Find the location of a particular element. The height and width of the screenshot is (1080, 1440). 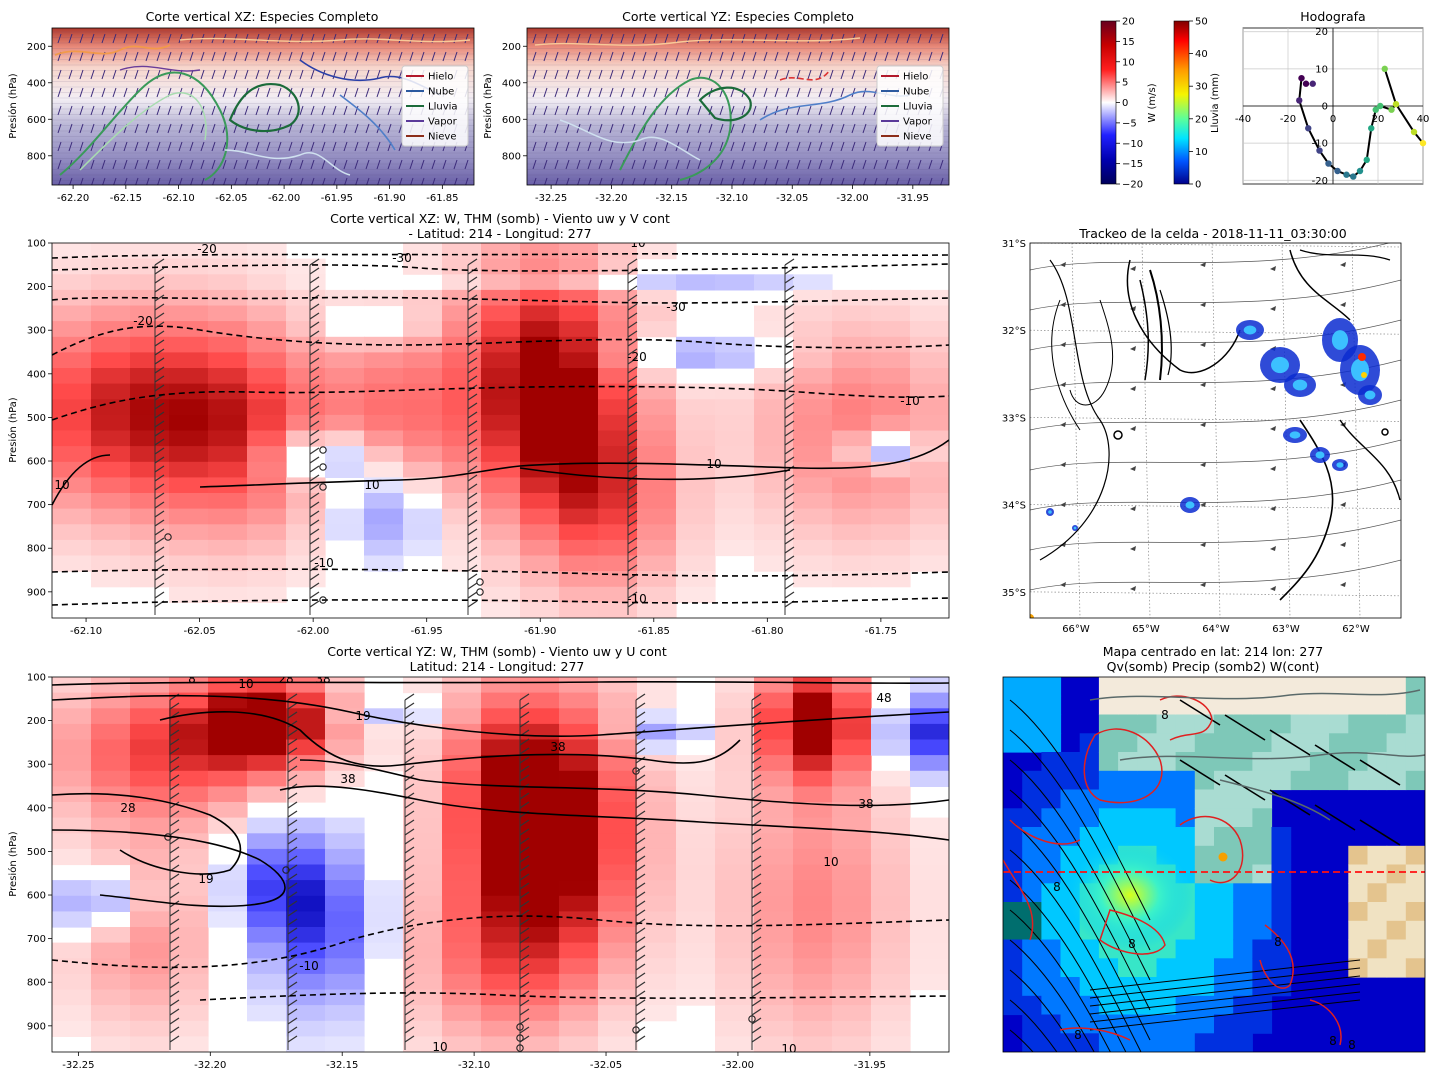

streamline is located at coordinates (1080, 900).